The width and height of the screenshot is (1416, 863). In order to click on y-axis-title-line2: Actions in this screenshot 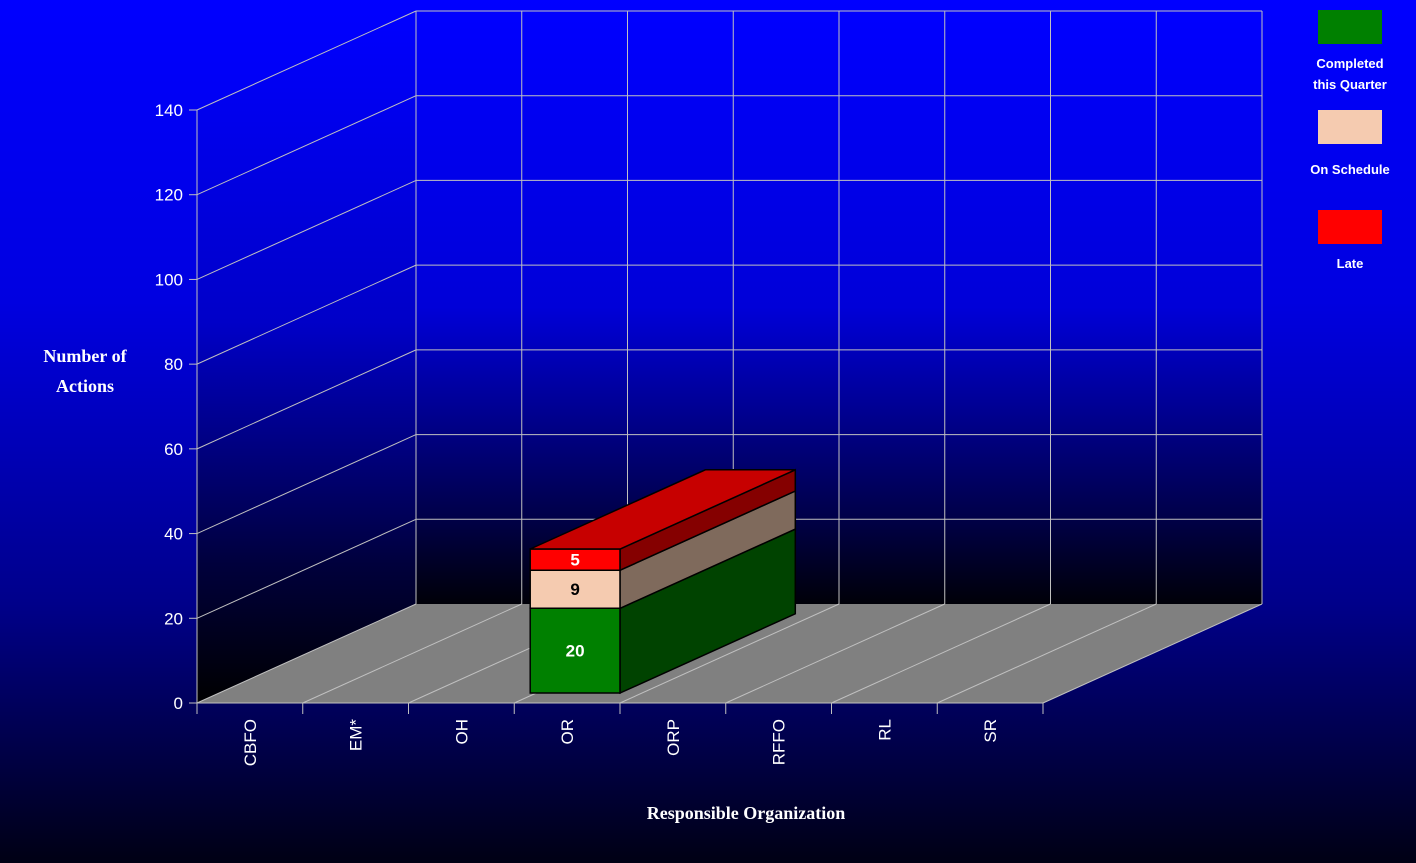, I will do `click(85, 386)`.